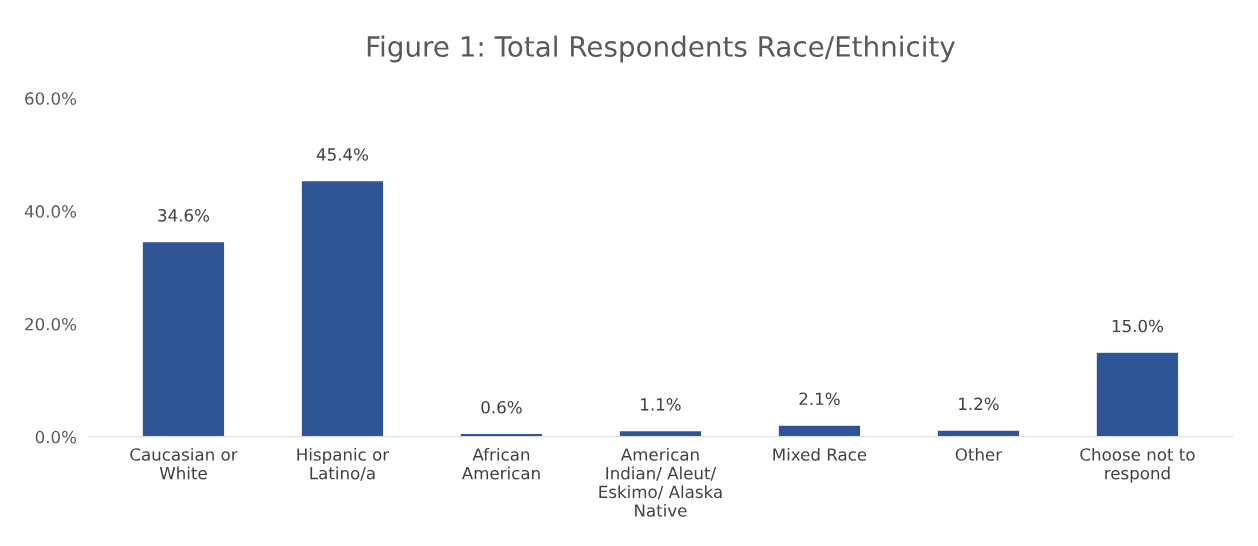  I want to click on x-tick-label: Choose not to respond, so click(1137, 465).